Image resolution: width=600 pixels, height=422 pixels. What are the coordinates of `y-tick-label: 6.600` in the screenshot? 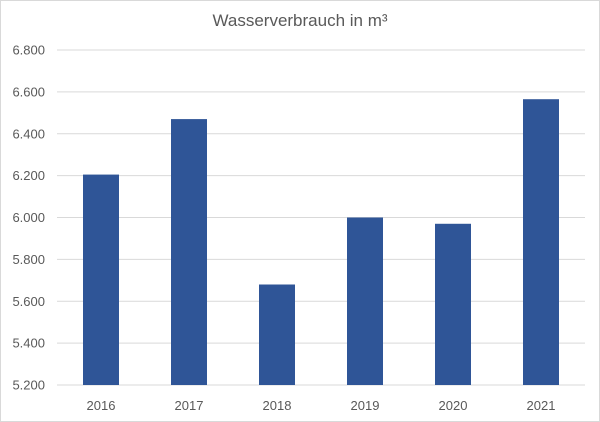 It's located at (28, 91).